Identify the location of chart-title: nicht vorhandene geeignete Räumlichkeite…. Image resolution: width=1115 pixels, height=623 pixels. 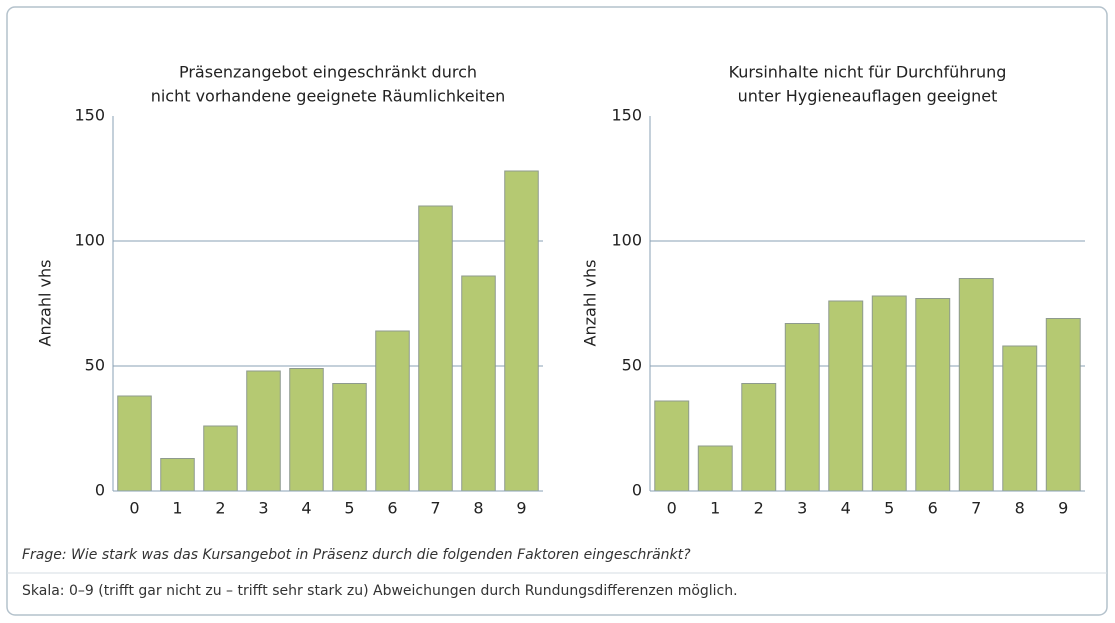
(328, 96).